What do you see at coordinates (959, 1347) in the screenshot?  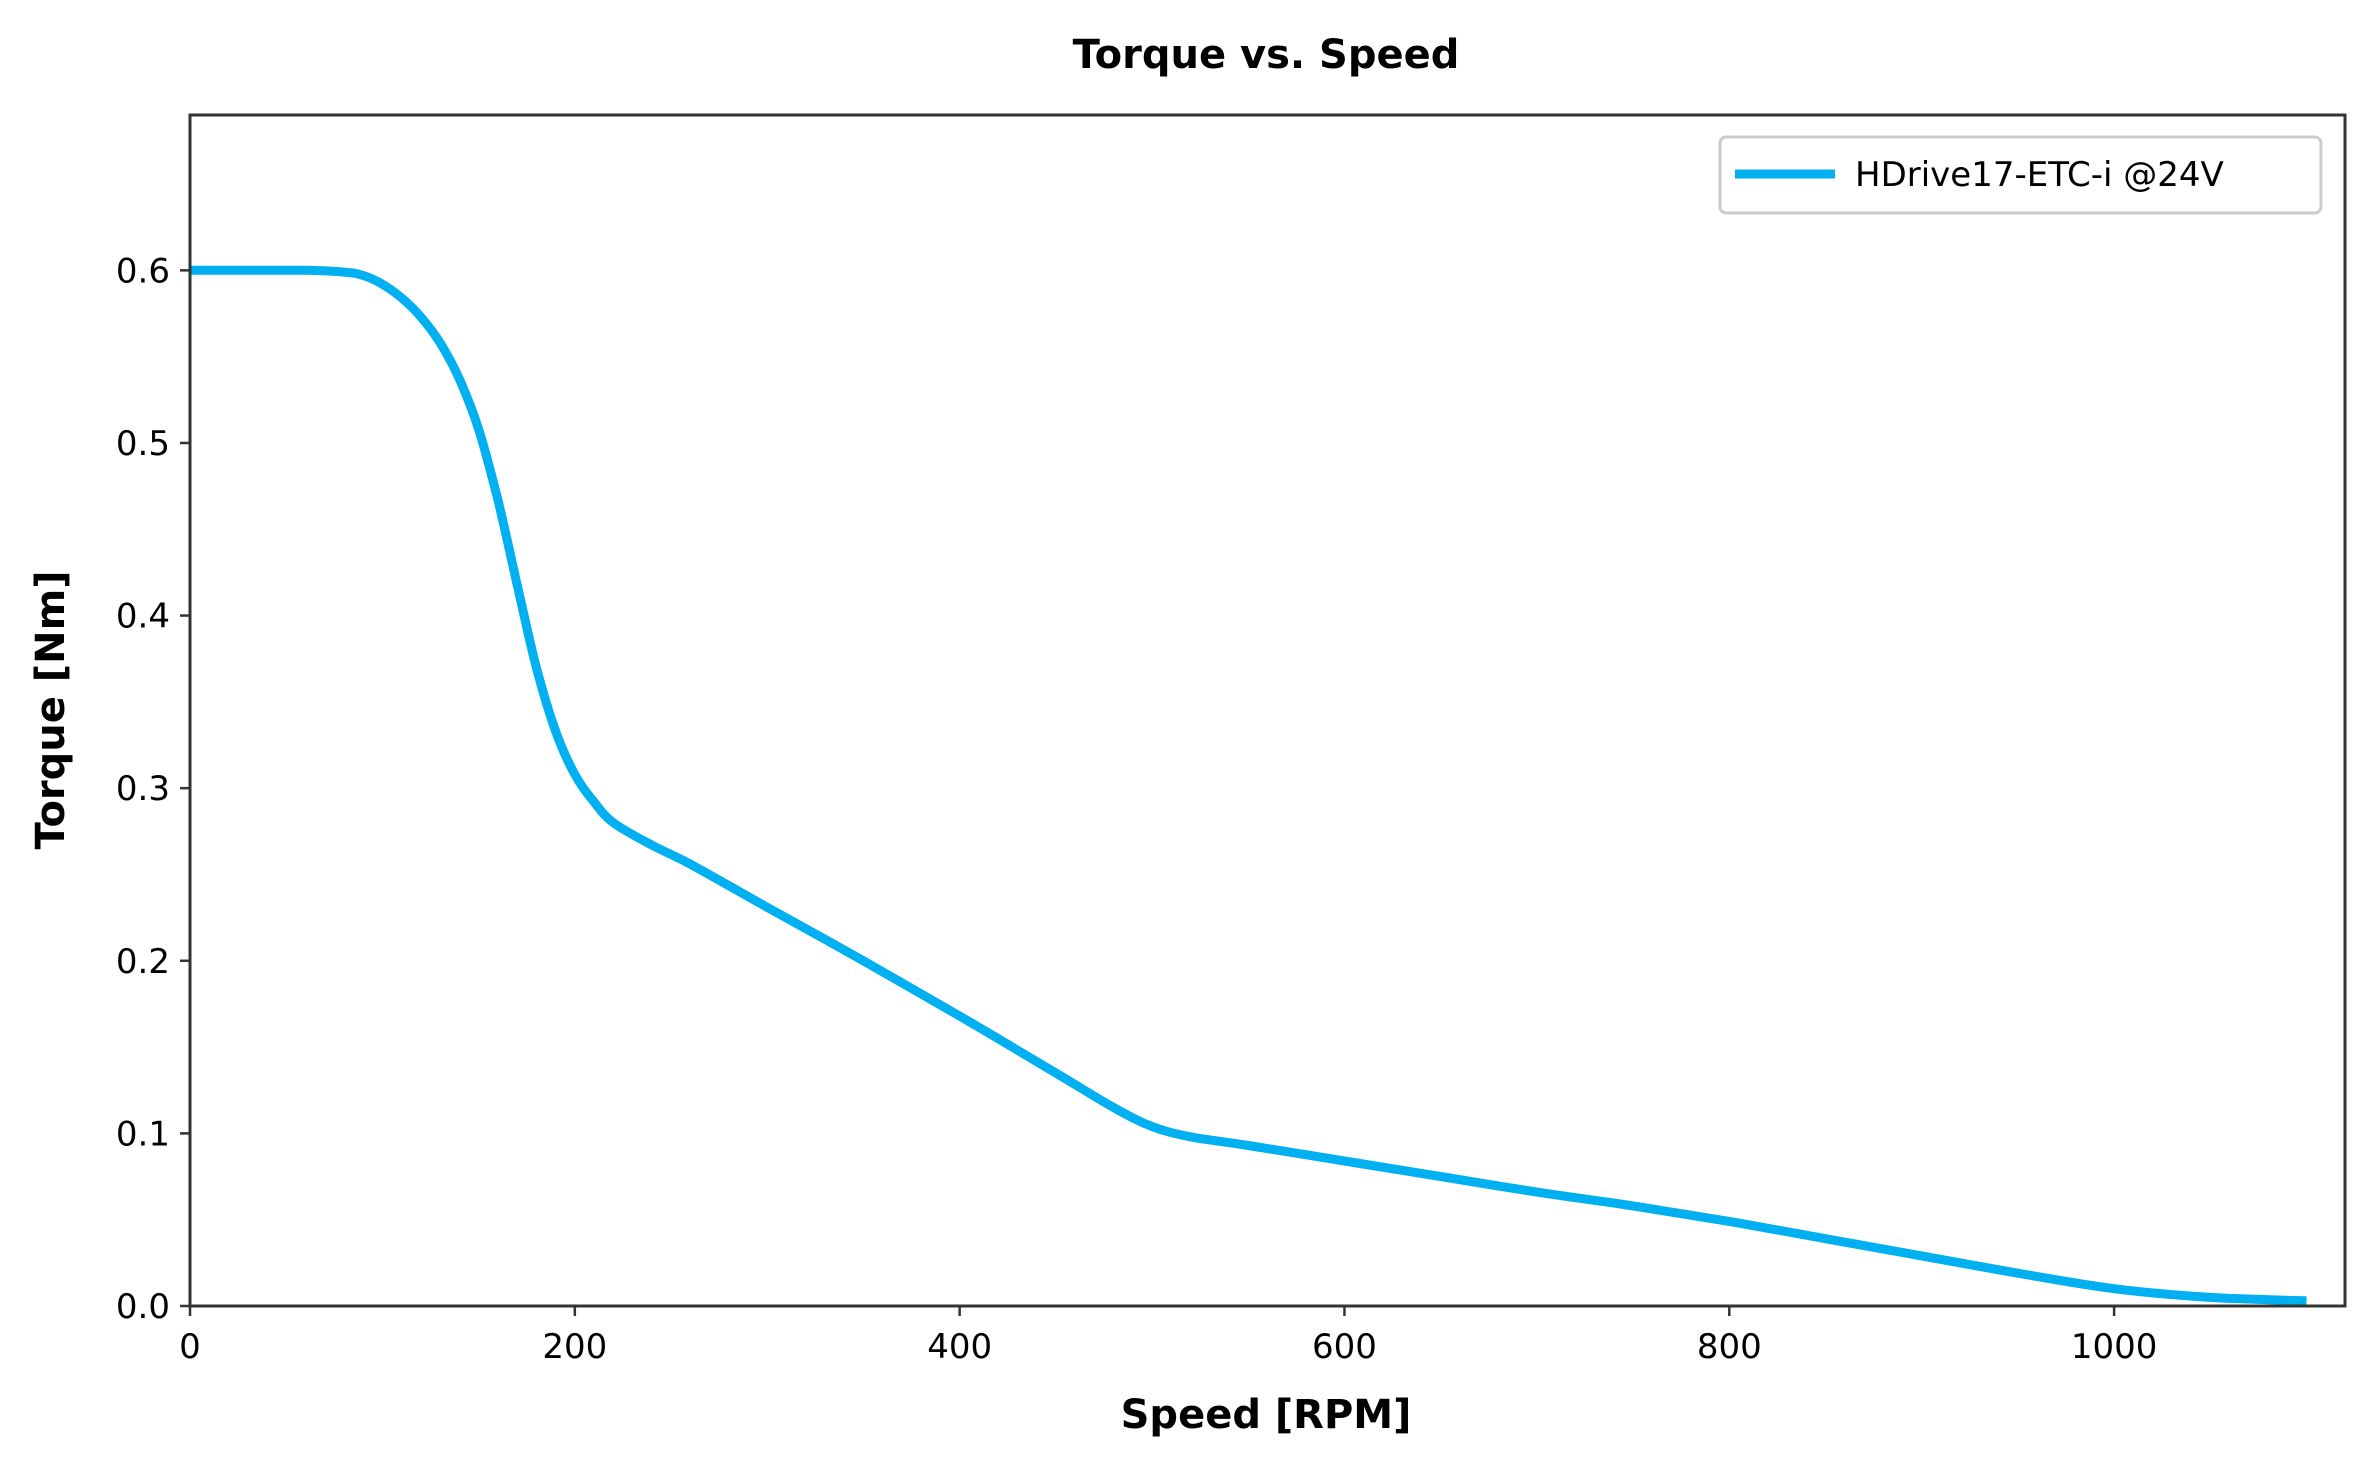 I see `x-tick-label: 400` at bounding box center [959, 1347].